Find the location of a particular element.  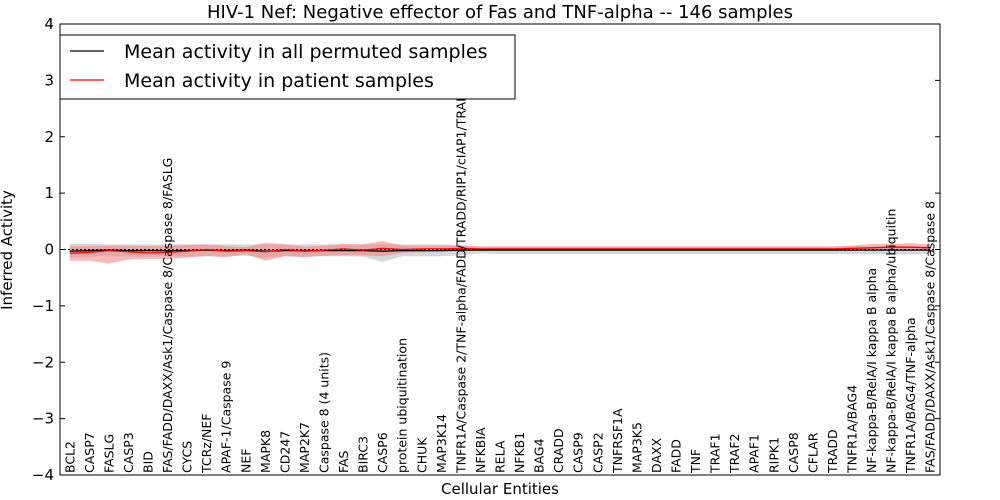

x-tick-label: RIPK1 is located at coordinates (773, 455).